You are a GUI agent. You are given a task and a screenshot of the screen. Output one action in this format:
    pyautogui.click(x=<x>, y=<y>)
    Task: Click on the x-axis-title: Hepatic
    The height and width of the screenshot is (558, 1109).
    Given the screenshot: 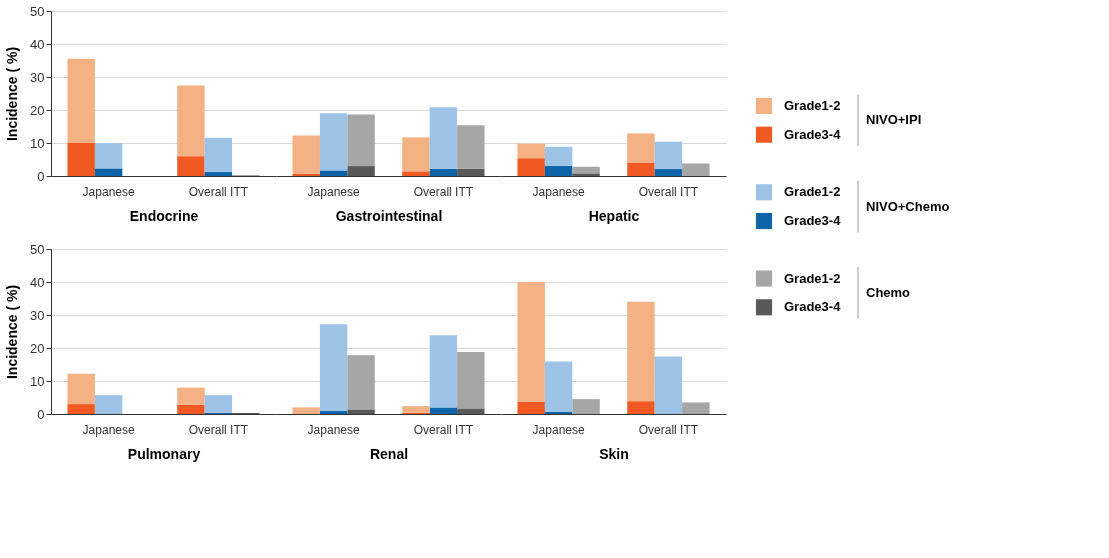 What is the action you would take?
    pyautogui.click(x=614, y=215)
    